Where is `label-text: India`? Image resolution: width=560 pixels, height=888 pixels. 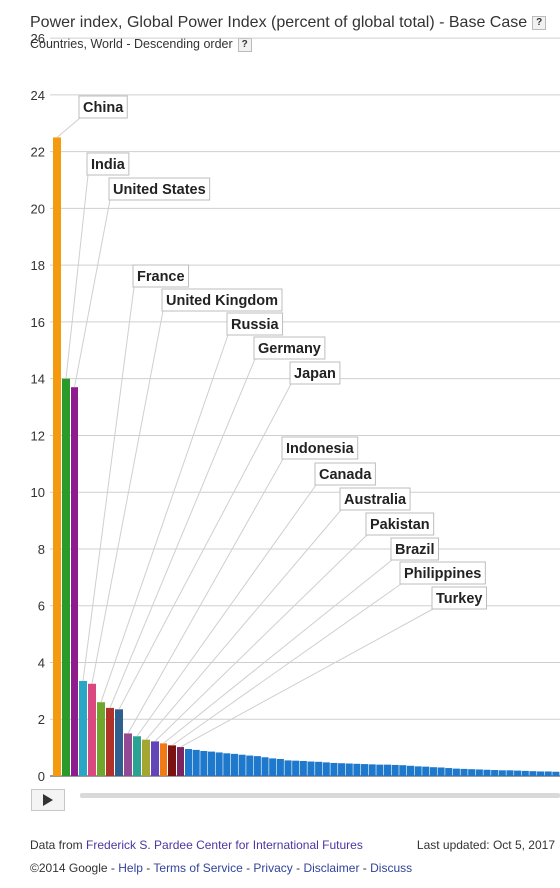
label-text: India is located at coordinates (108, 165).